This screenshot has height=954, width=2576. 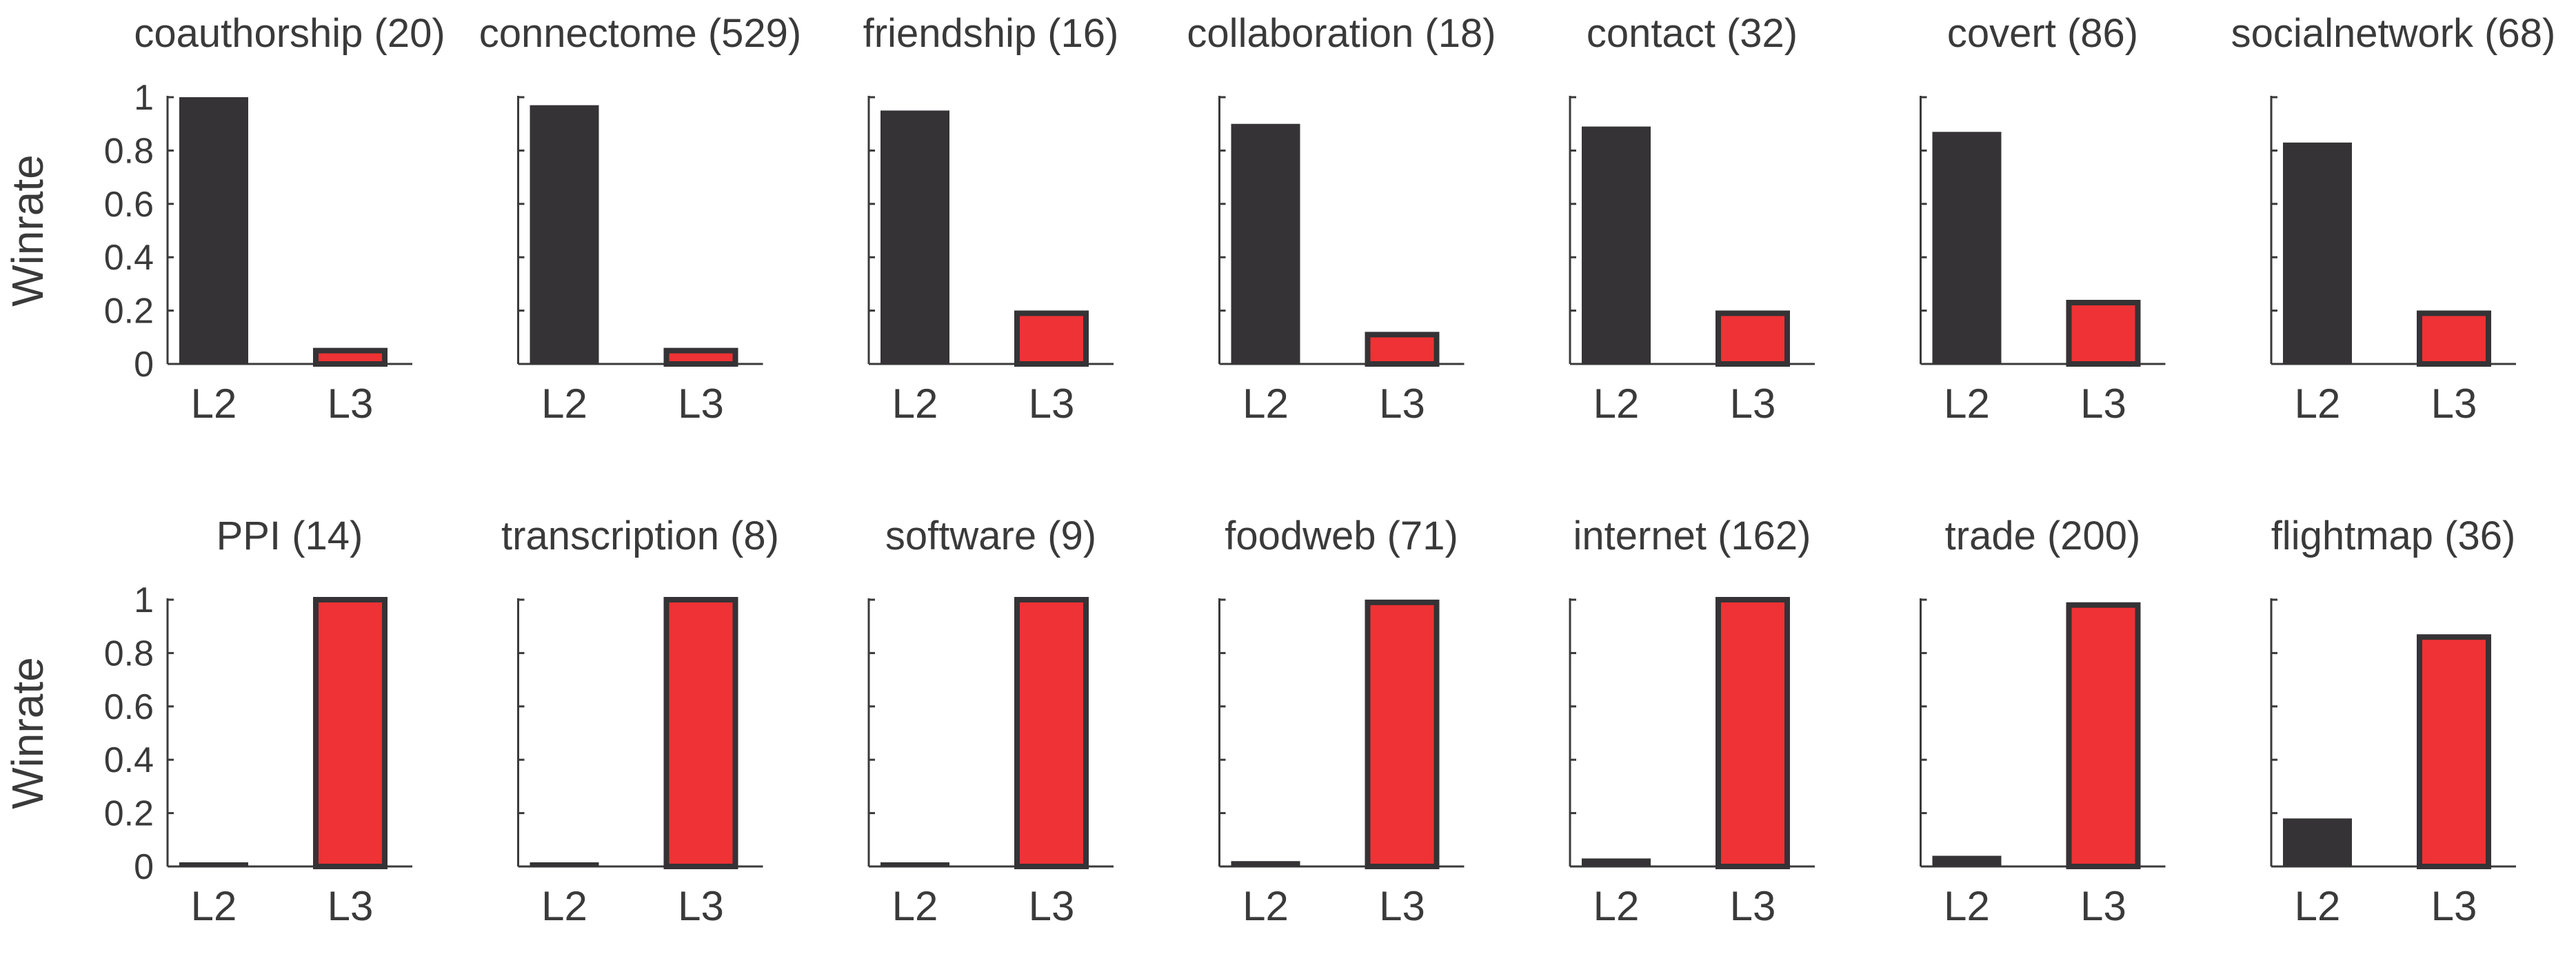 What do you see at coordinates (640, 536) in the screenshot?
I see `panel-title: transcription (8)` at bounding box center [640, 536].